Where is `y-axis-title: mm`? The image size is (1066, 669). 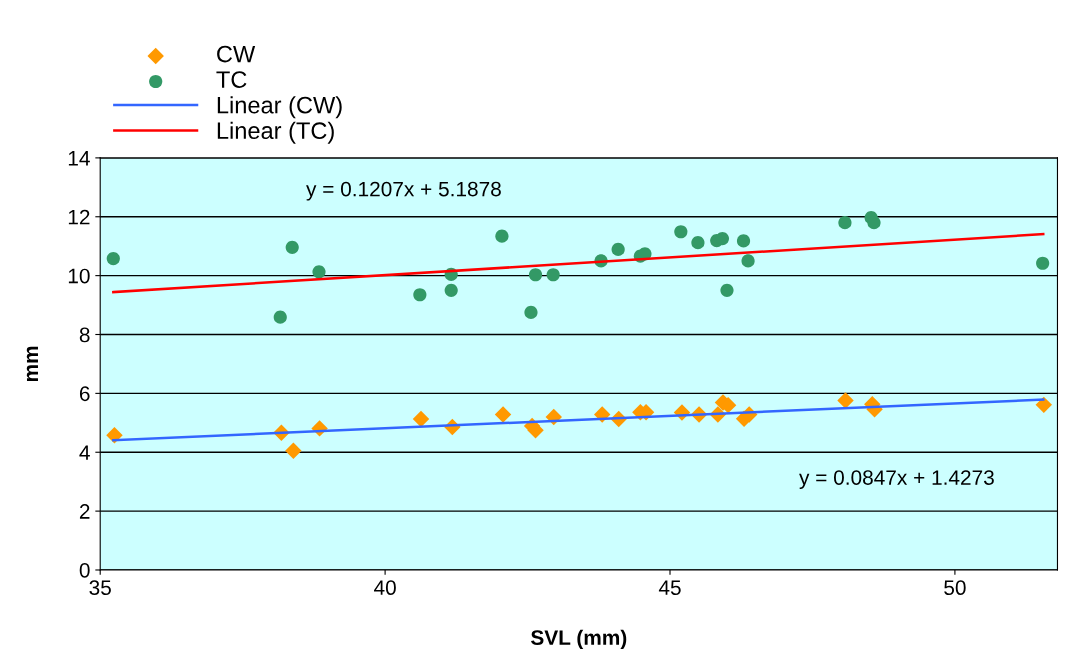
y-axis-title: mm is located at coordinates (32, 364).